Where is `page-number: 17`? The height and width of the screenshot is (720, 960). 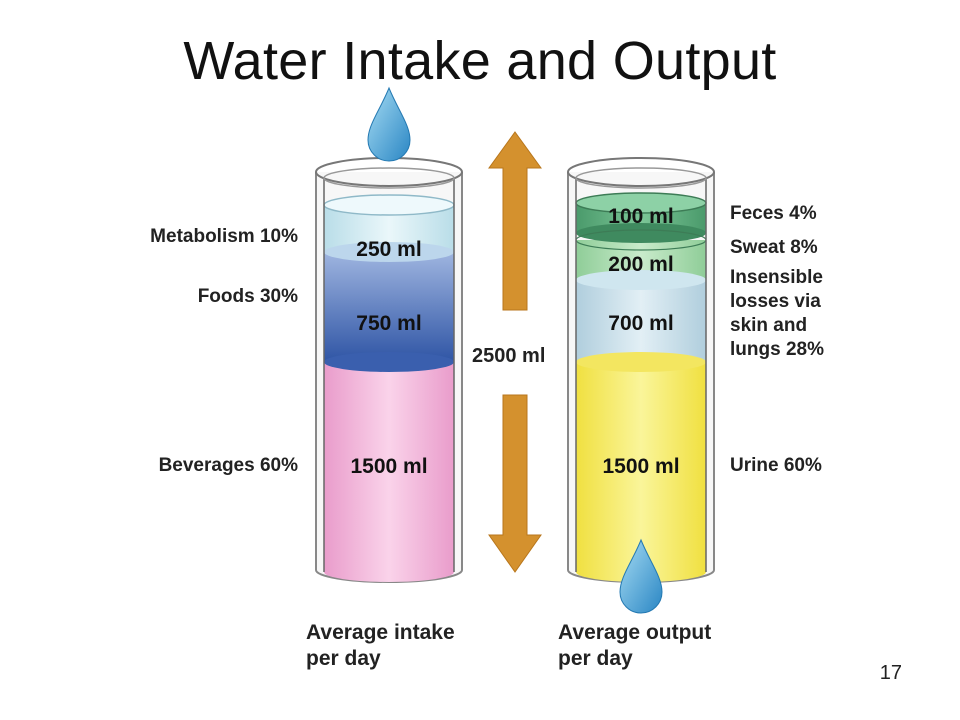
page-number: 17 is located at coordinates (890, 673).